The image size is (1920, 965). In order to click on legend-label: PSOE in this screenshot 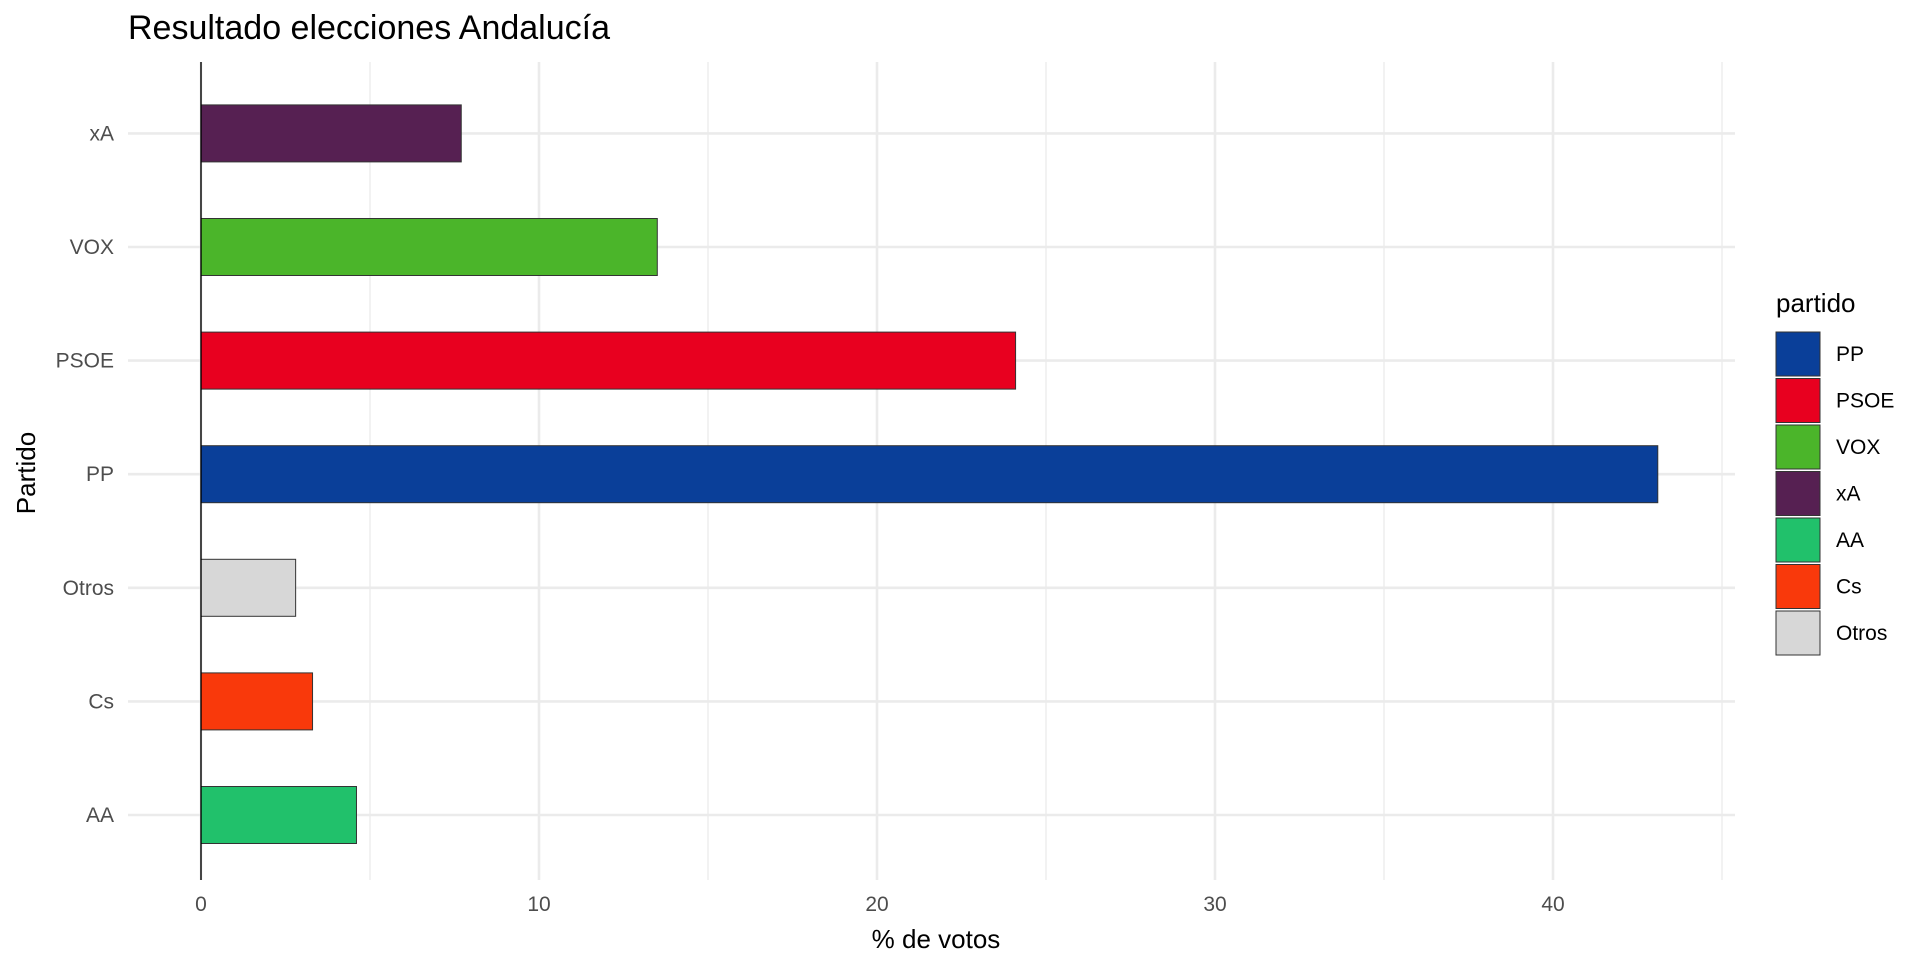, I will do `click(1865, 401)`.